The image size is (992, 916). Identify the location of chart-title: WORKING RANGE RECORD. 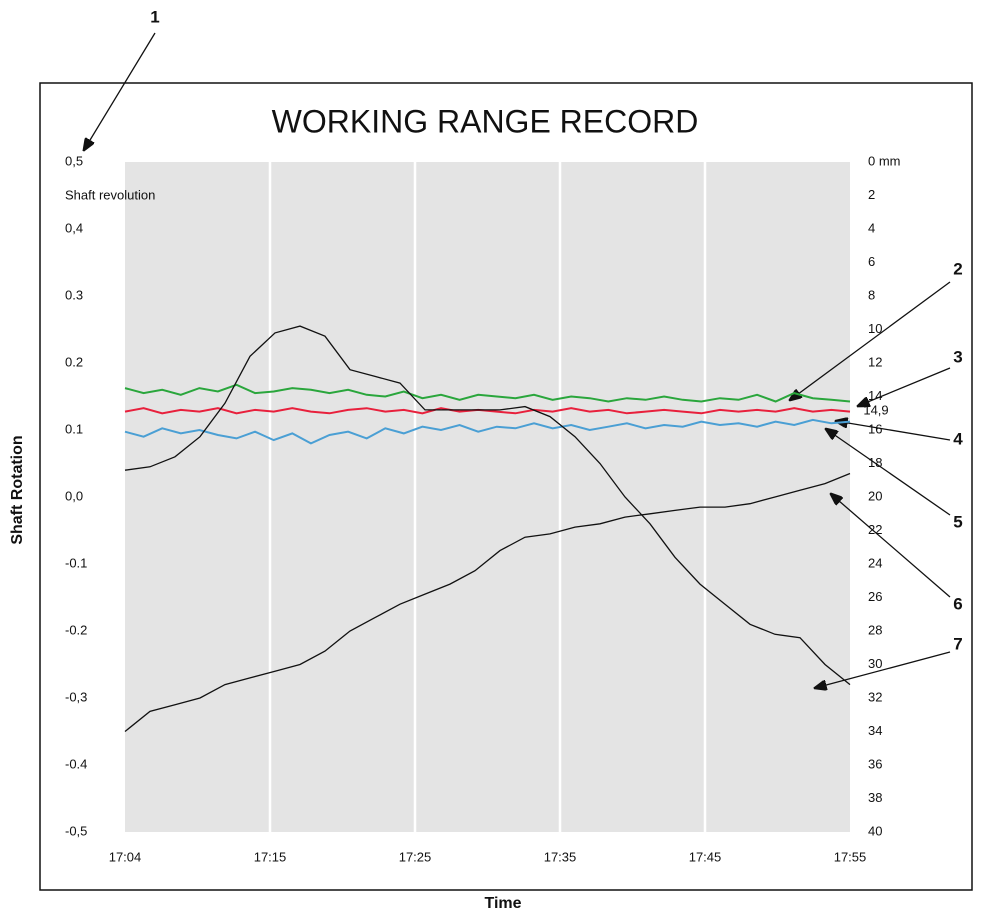
(485, 121).